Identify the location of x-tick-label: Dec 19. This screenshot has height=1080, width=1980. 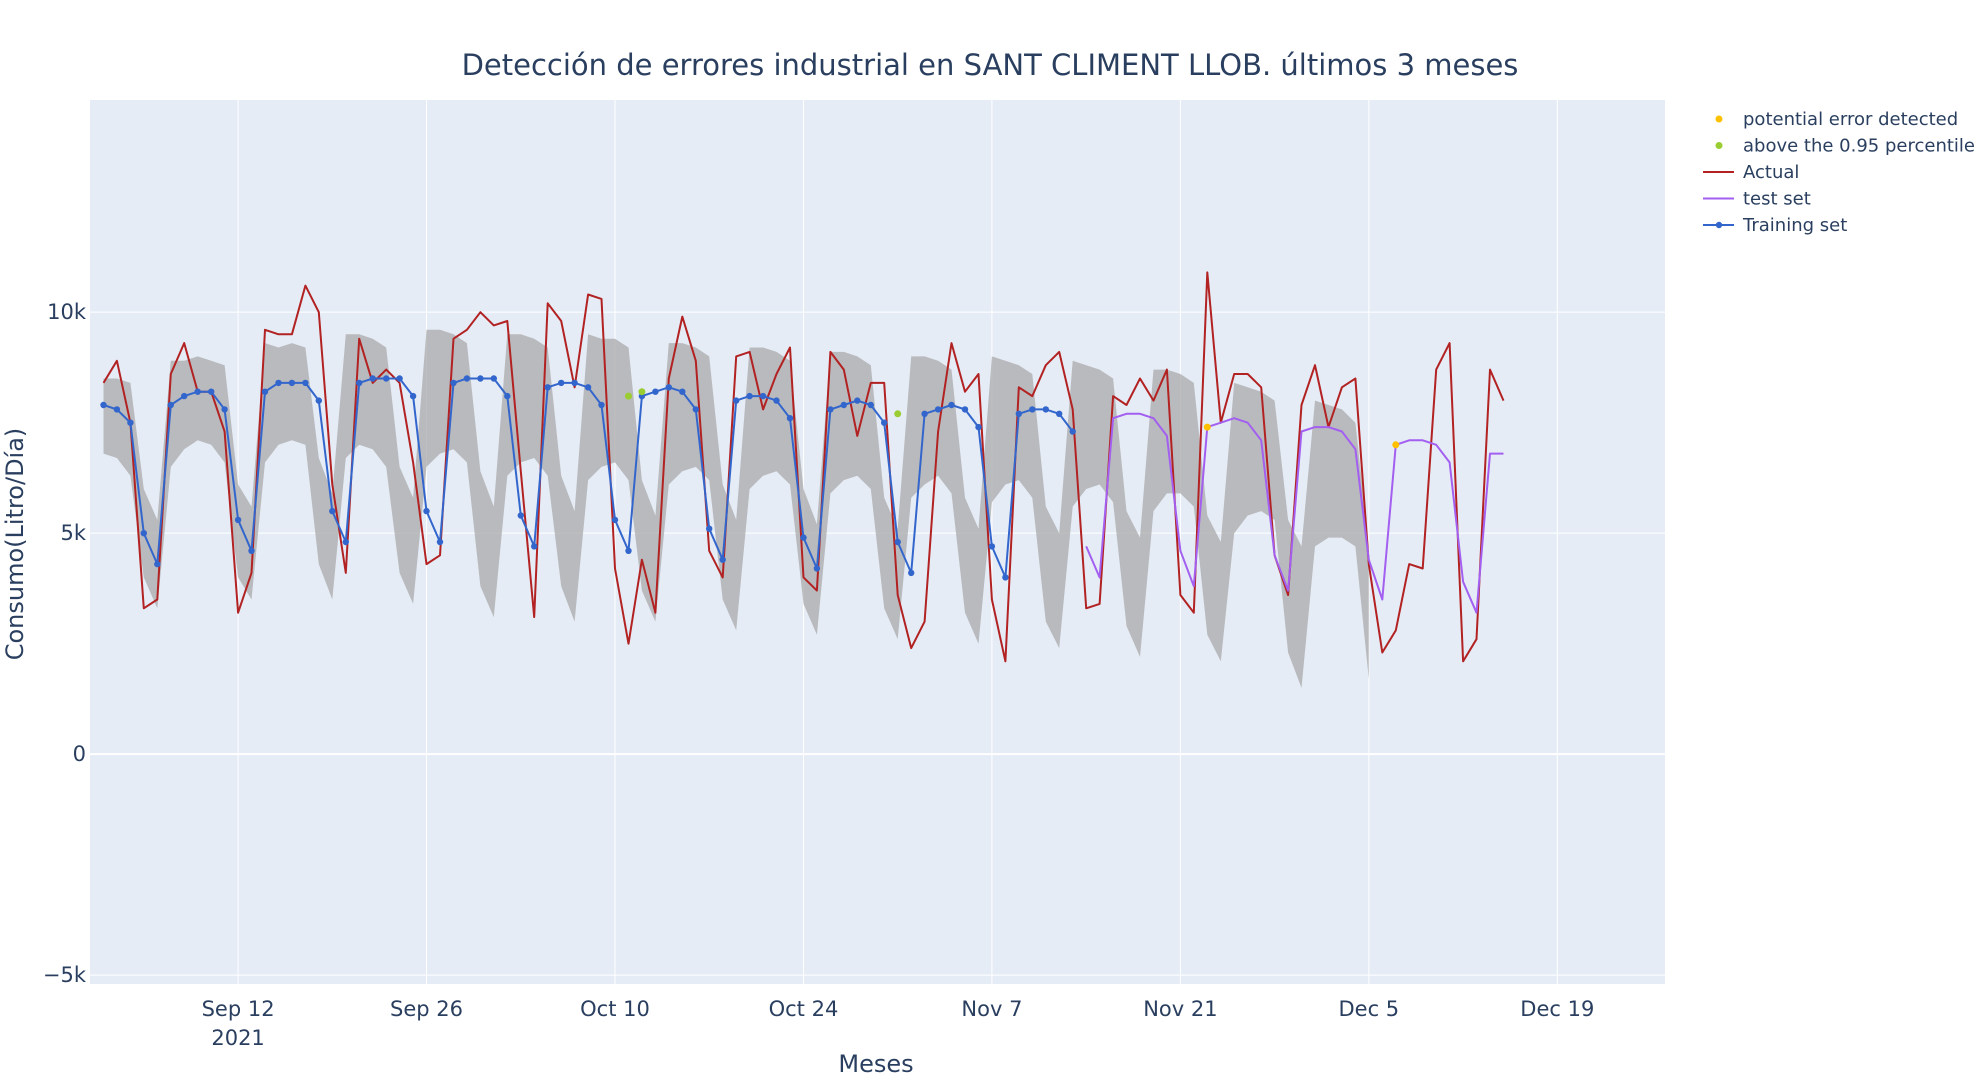
(1557, 1009).